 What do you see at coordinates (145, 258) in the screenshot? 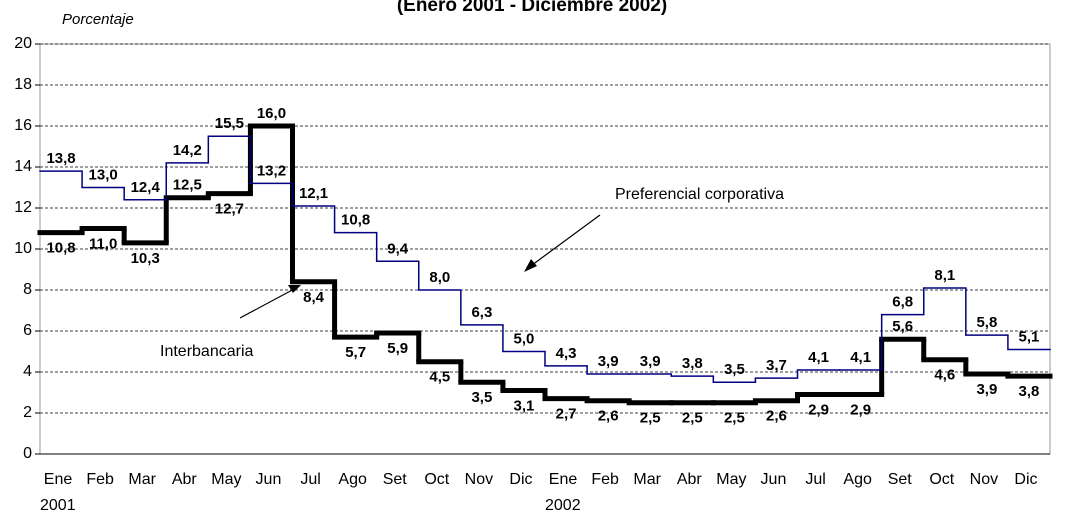
I see `value-label: 10,3` at bounding box center [145, 258].